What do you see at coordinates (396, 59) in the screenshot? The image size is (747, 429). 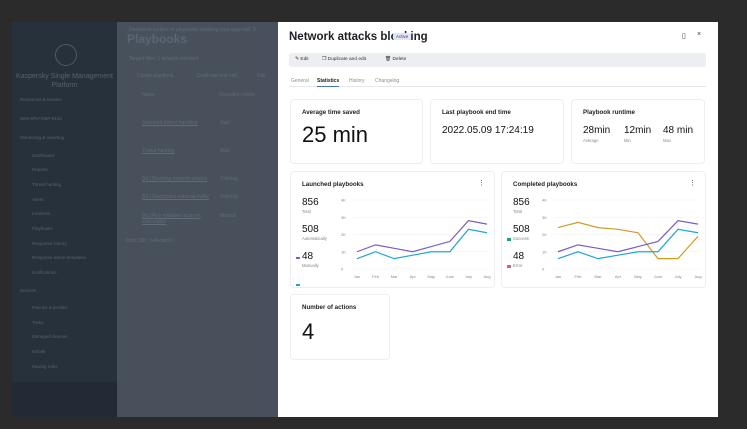 I see `delete-button: 🗑 Delete` at bounding box center [396, 59].